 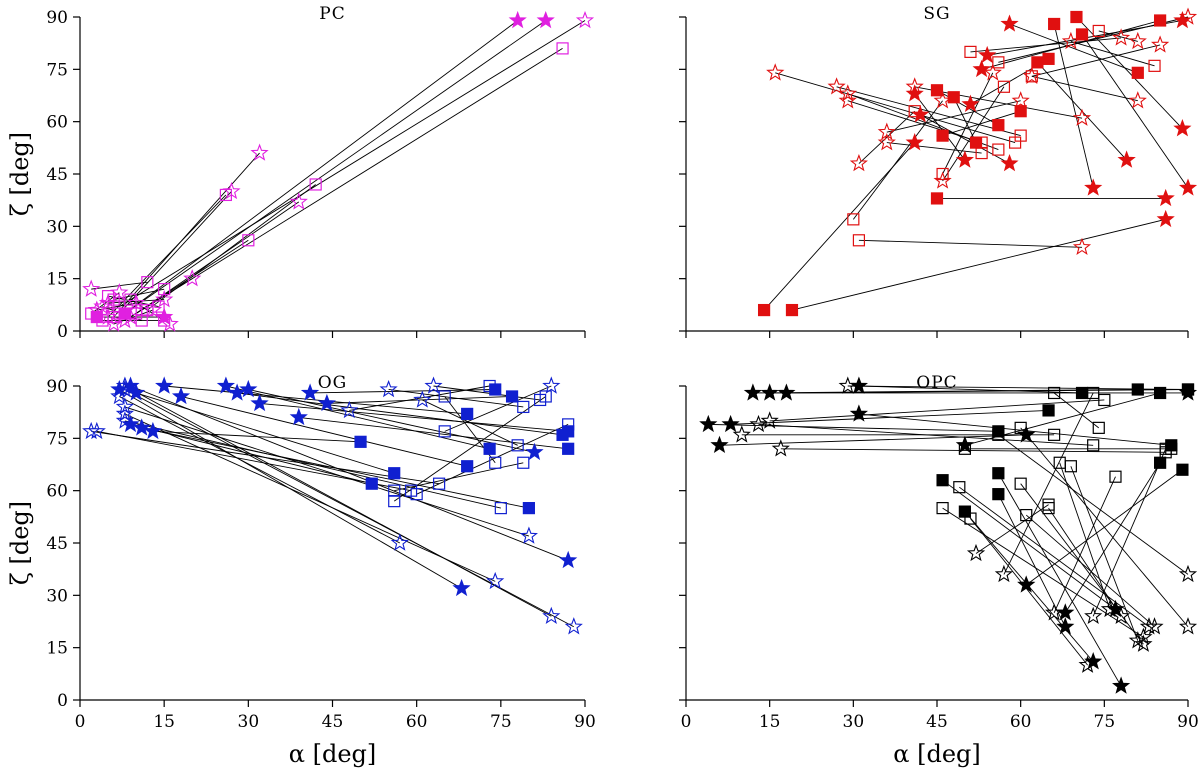 I want to click on y-tick-label: 45, so click(x=57, y=175).